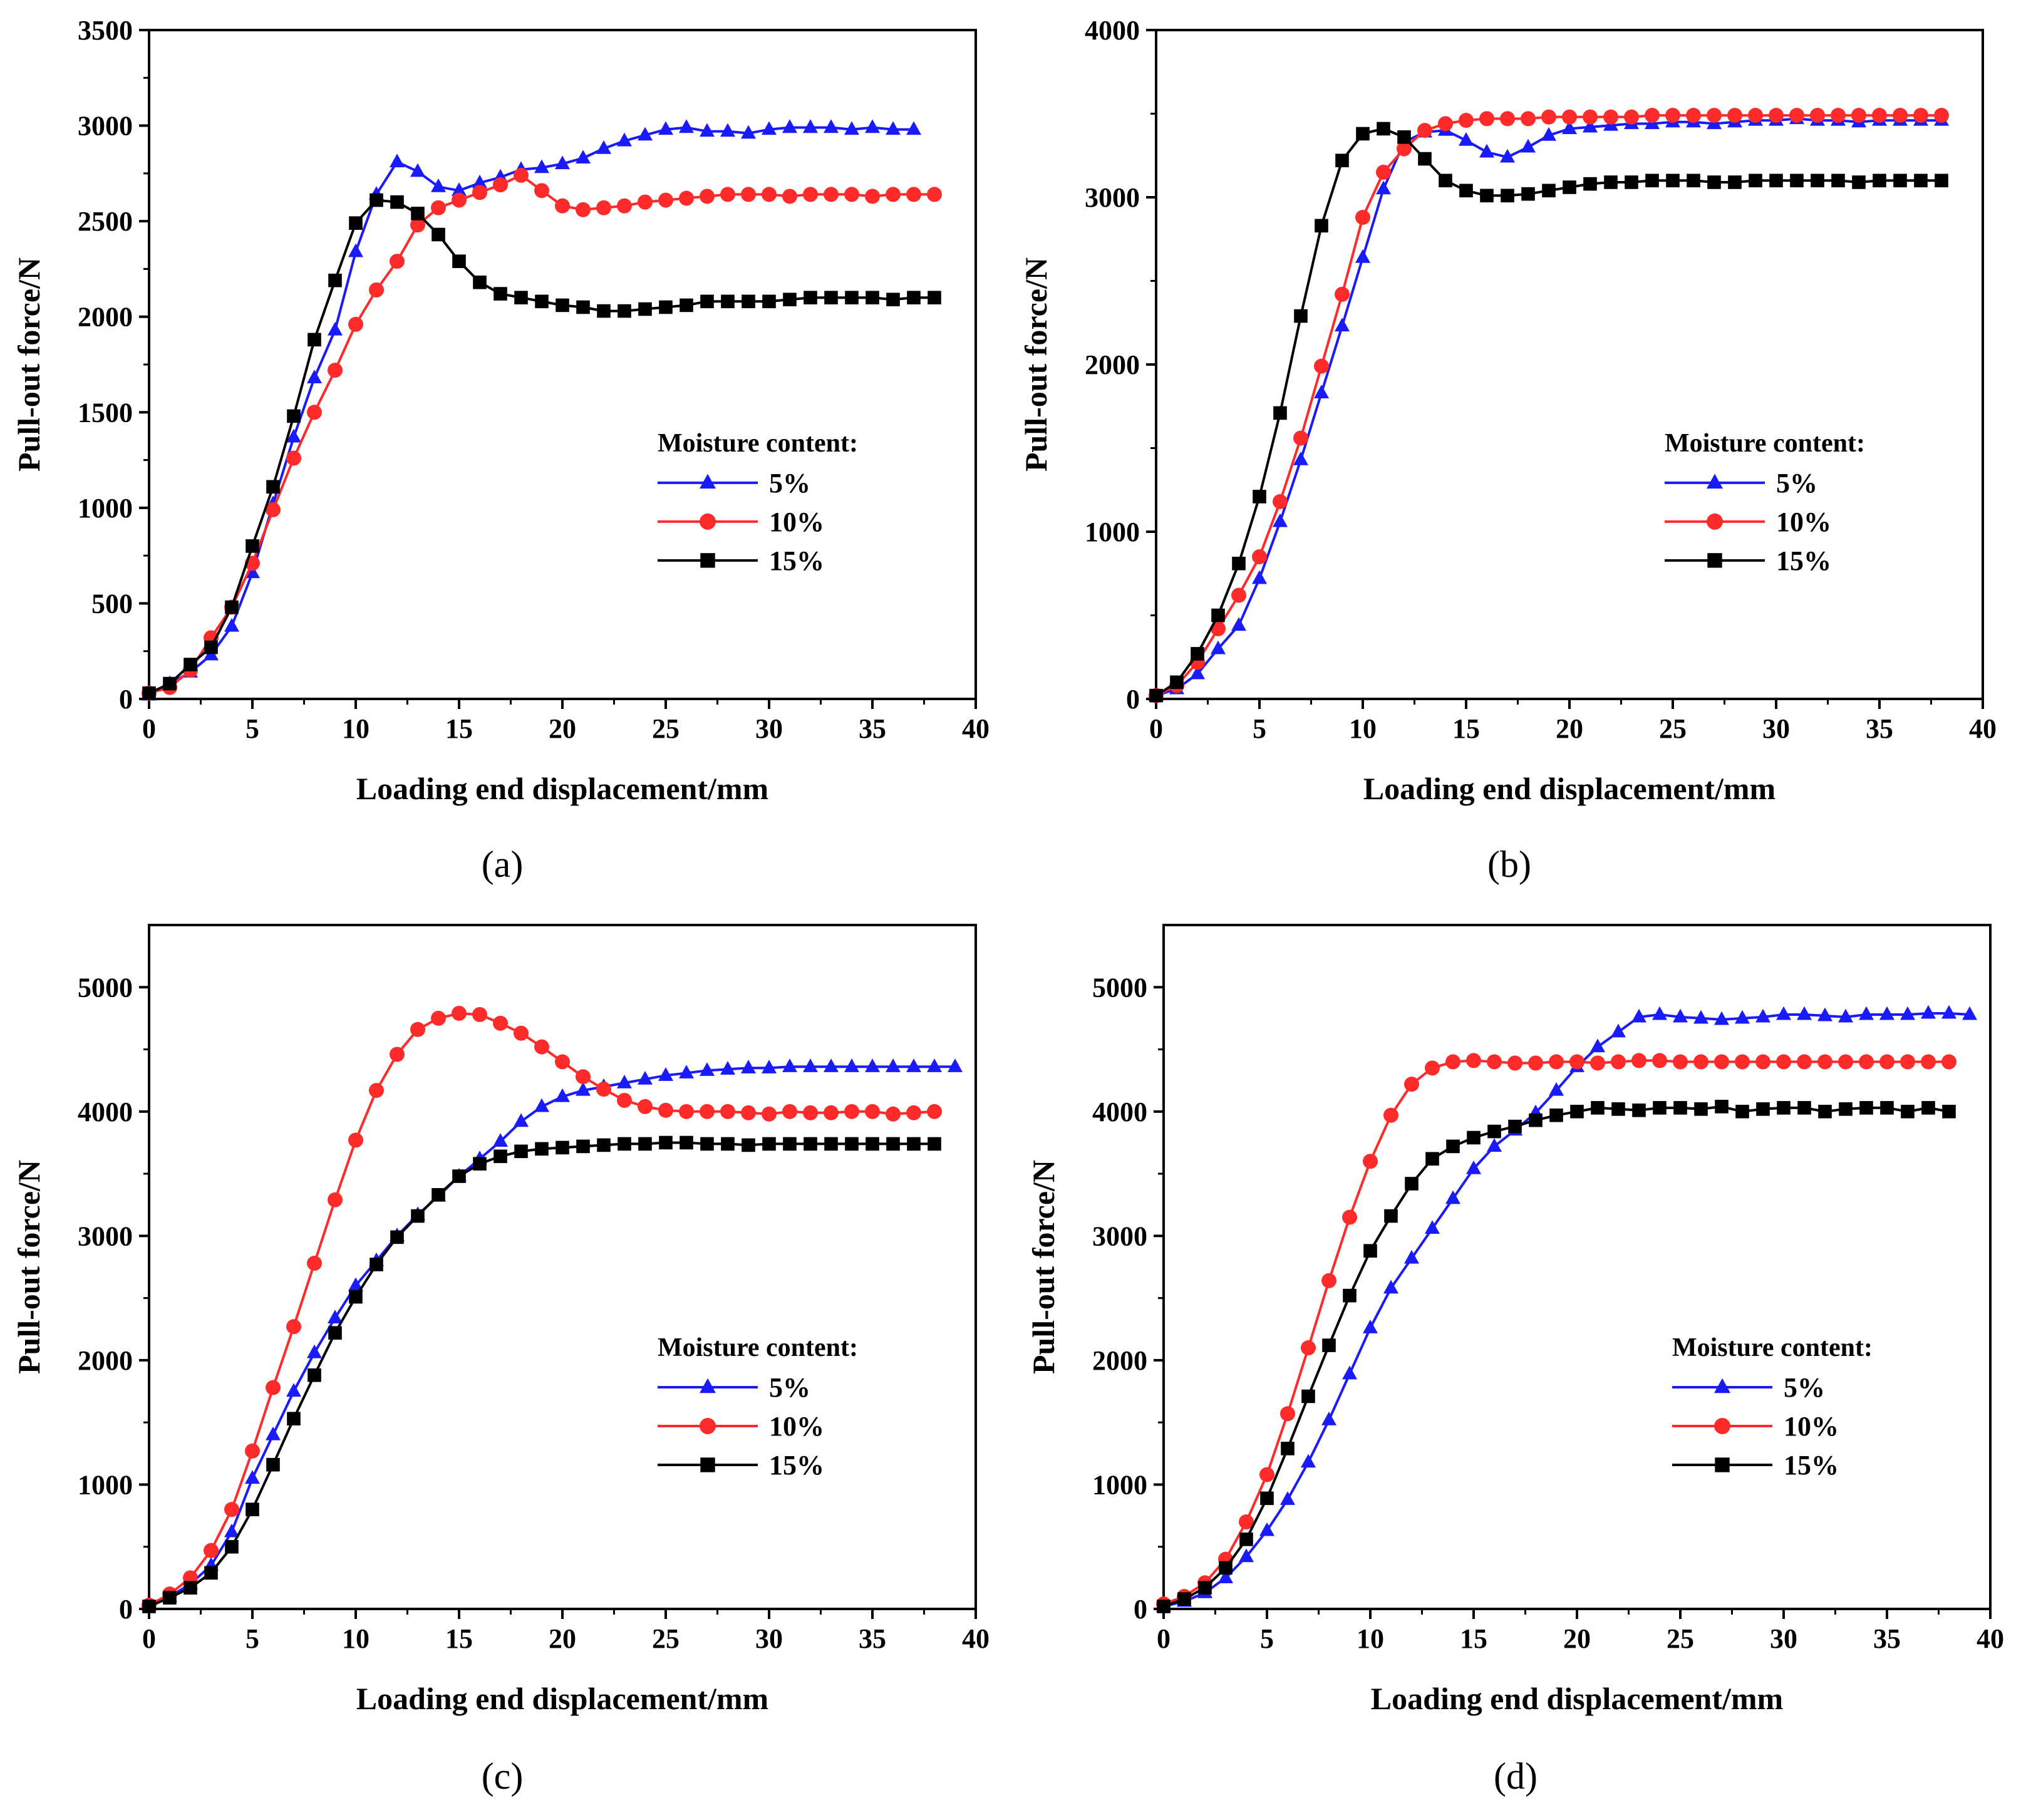 Image resolution: width=2021 pixels, height=1820 pixels. Describe the element at coordinates (1043, 1267) in the screenshot. I see `y-axis-label: Pull-out force/N` at that location.